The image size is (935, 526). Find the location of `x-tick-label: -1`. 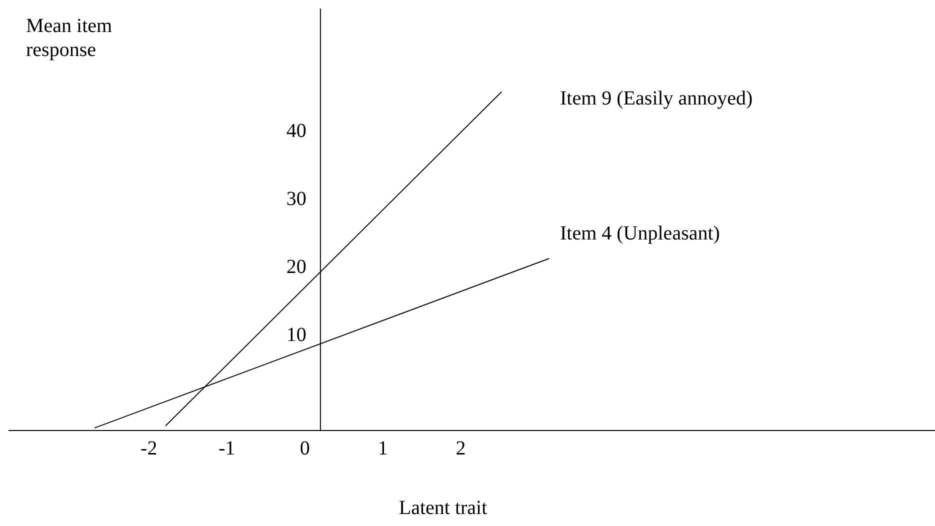

x-tick-label: -1 is located at coordinates (227, 449).